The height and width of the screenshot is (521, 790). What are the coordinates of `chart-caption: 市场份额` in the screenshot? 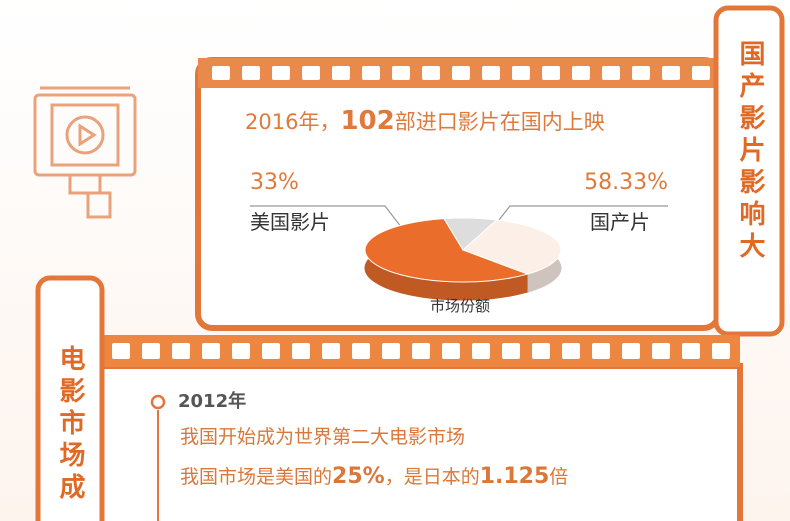 It's located at (460, 306).